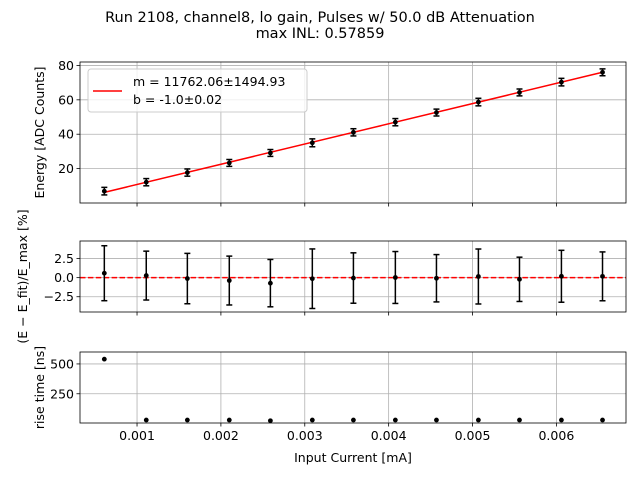  Describe the element at coordinates (39, 132) in the screenshot. I see `energy-ylabel: Energy [ADC Counts]` at that location.